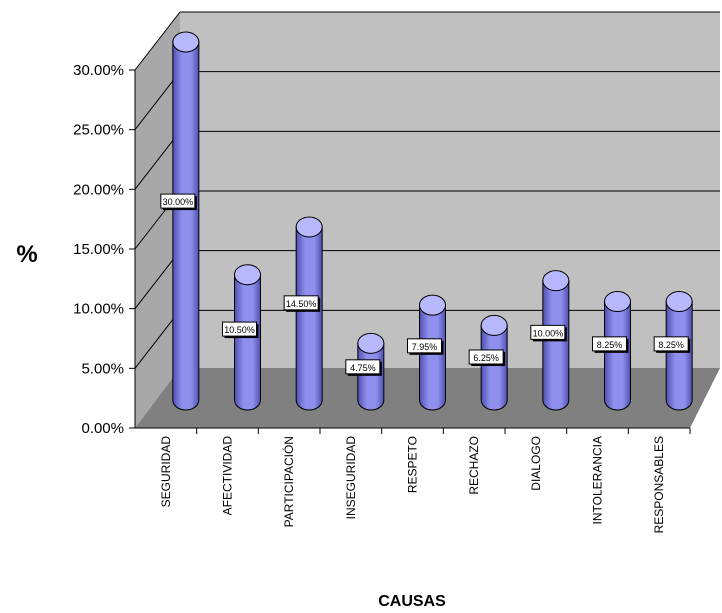  Describe the element at coordinates (412, 601) in the screenshot. I see `x-axis-label: CAUSAS` at that location.